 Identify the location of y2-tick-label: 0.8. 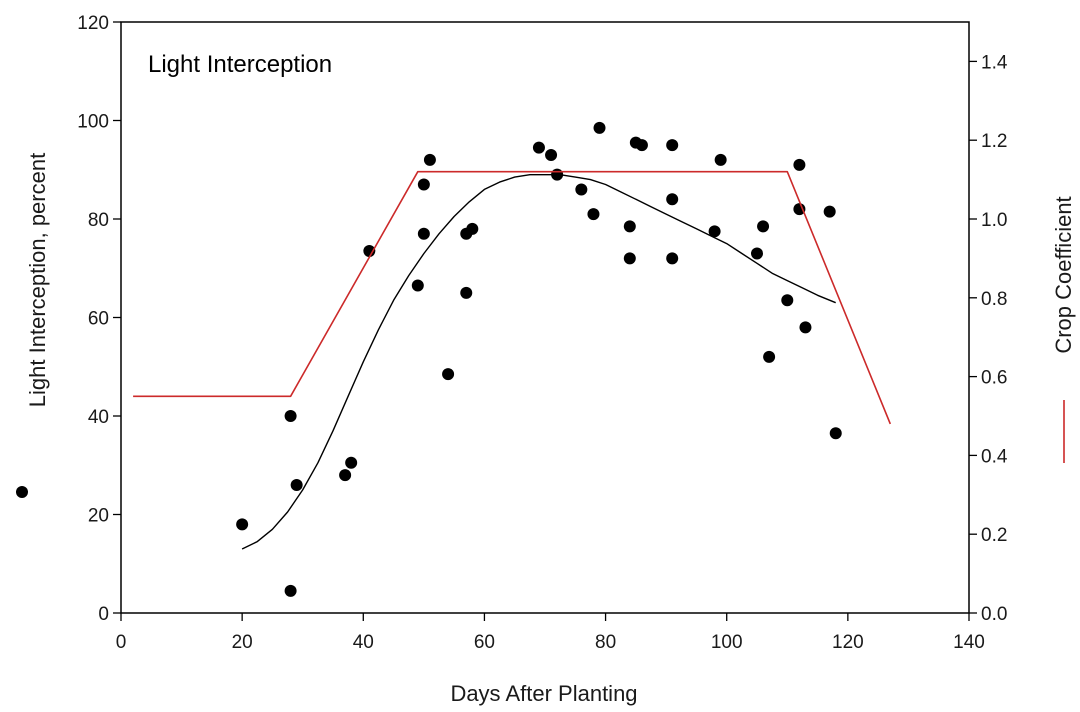
(994, 299).